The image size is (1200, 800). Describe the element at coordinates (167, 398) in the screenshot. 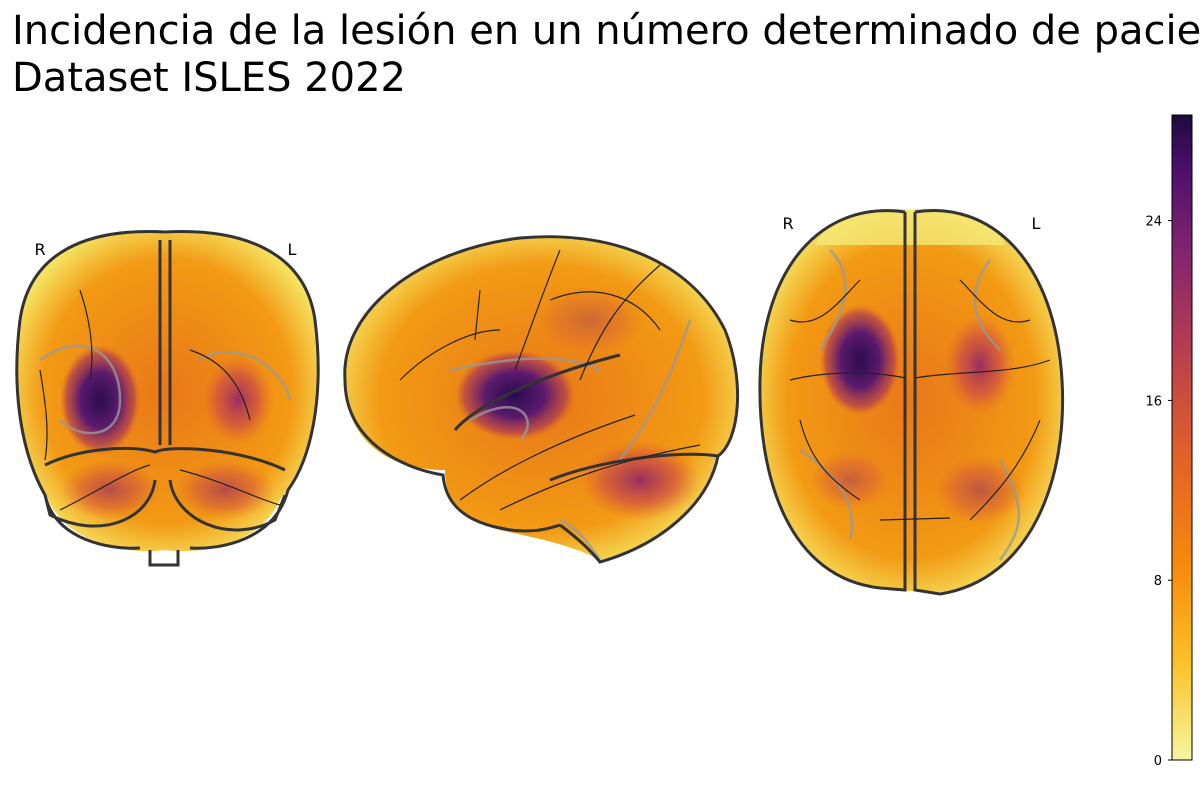

I see `coronal-view` at that location.